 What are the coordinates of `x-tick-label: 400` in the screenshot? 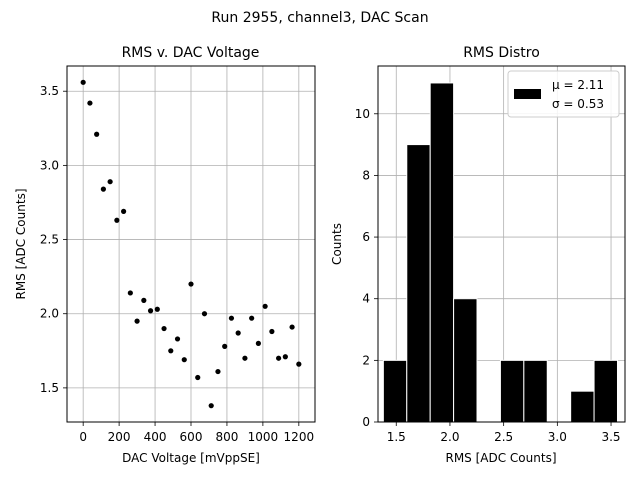 It's located at (155, 437).